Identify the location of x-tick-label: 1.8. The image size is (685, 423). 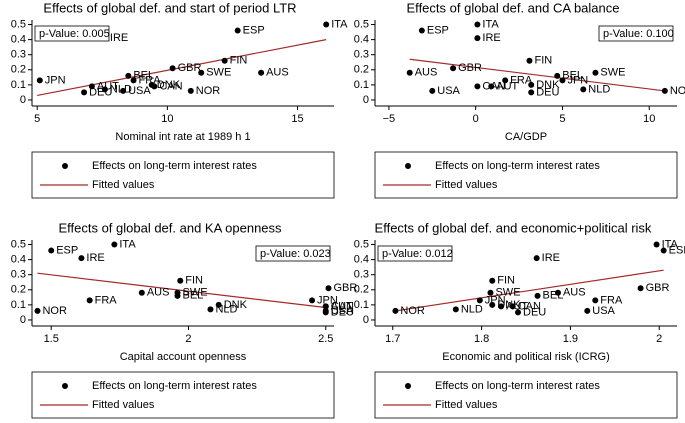
(481, 339).